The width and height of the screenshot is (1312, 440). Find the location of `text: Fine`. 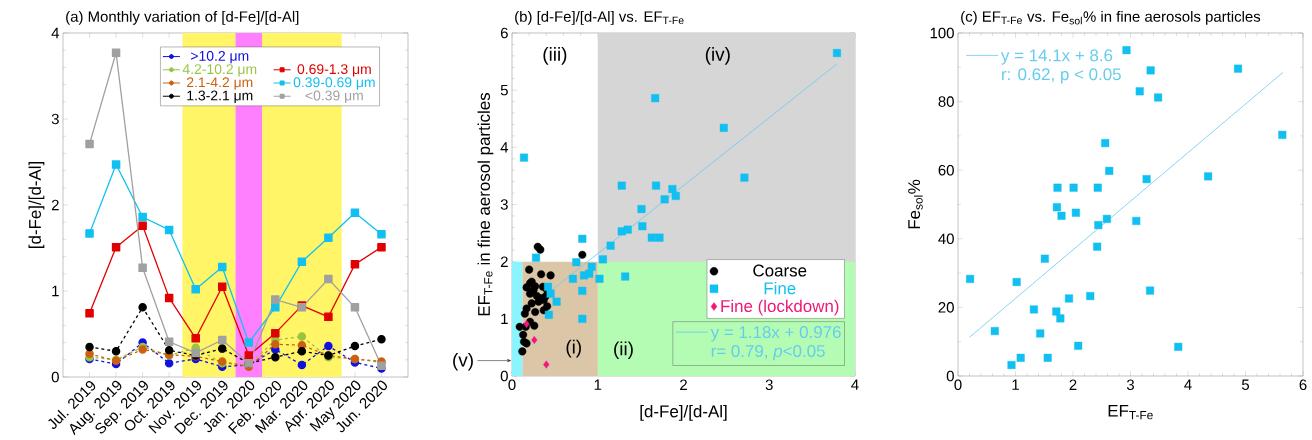

text: Fine is located at coordinates (780, 288).